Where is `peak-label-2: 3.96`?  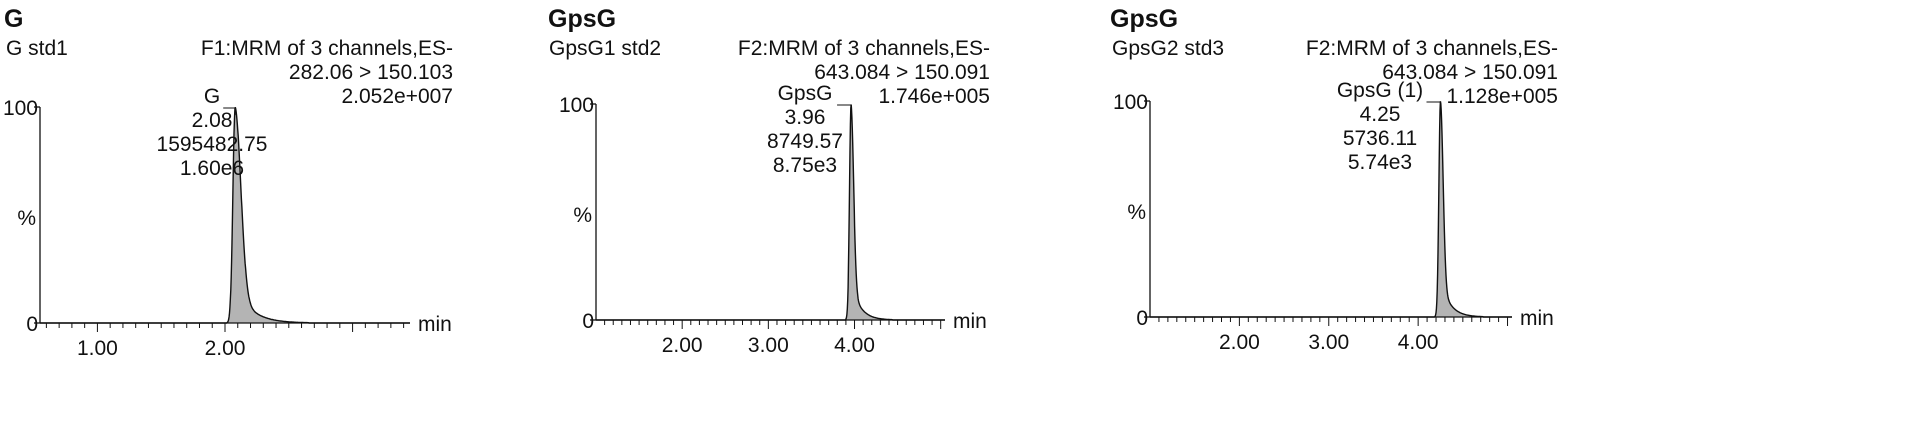 peak-label-2: 3.96 is located at coordinates (805, 117).